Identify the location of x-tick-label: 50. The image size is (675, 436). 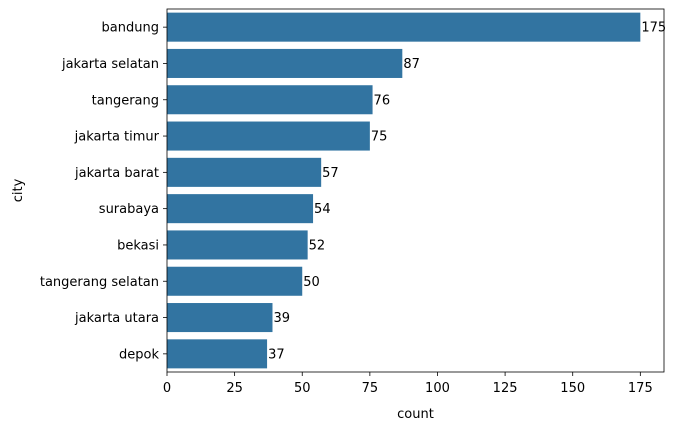
(302, 388).